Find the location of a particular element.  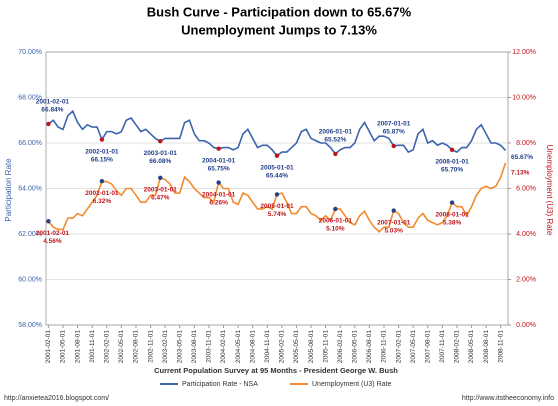

annotation-value: 5.38% is located at coordinates (452, 222).